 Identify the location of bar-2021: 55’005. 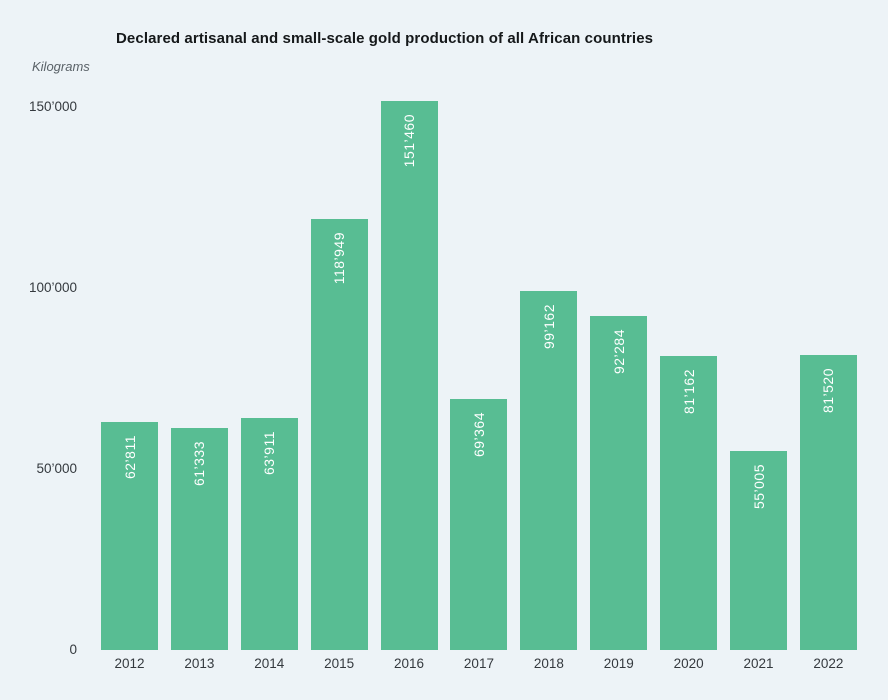
(759, 550).